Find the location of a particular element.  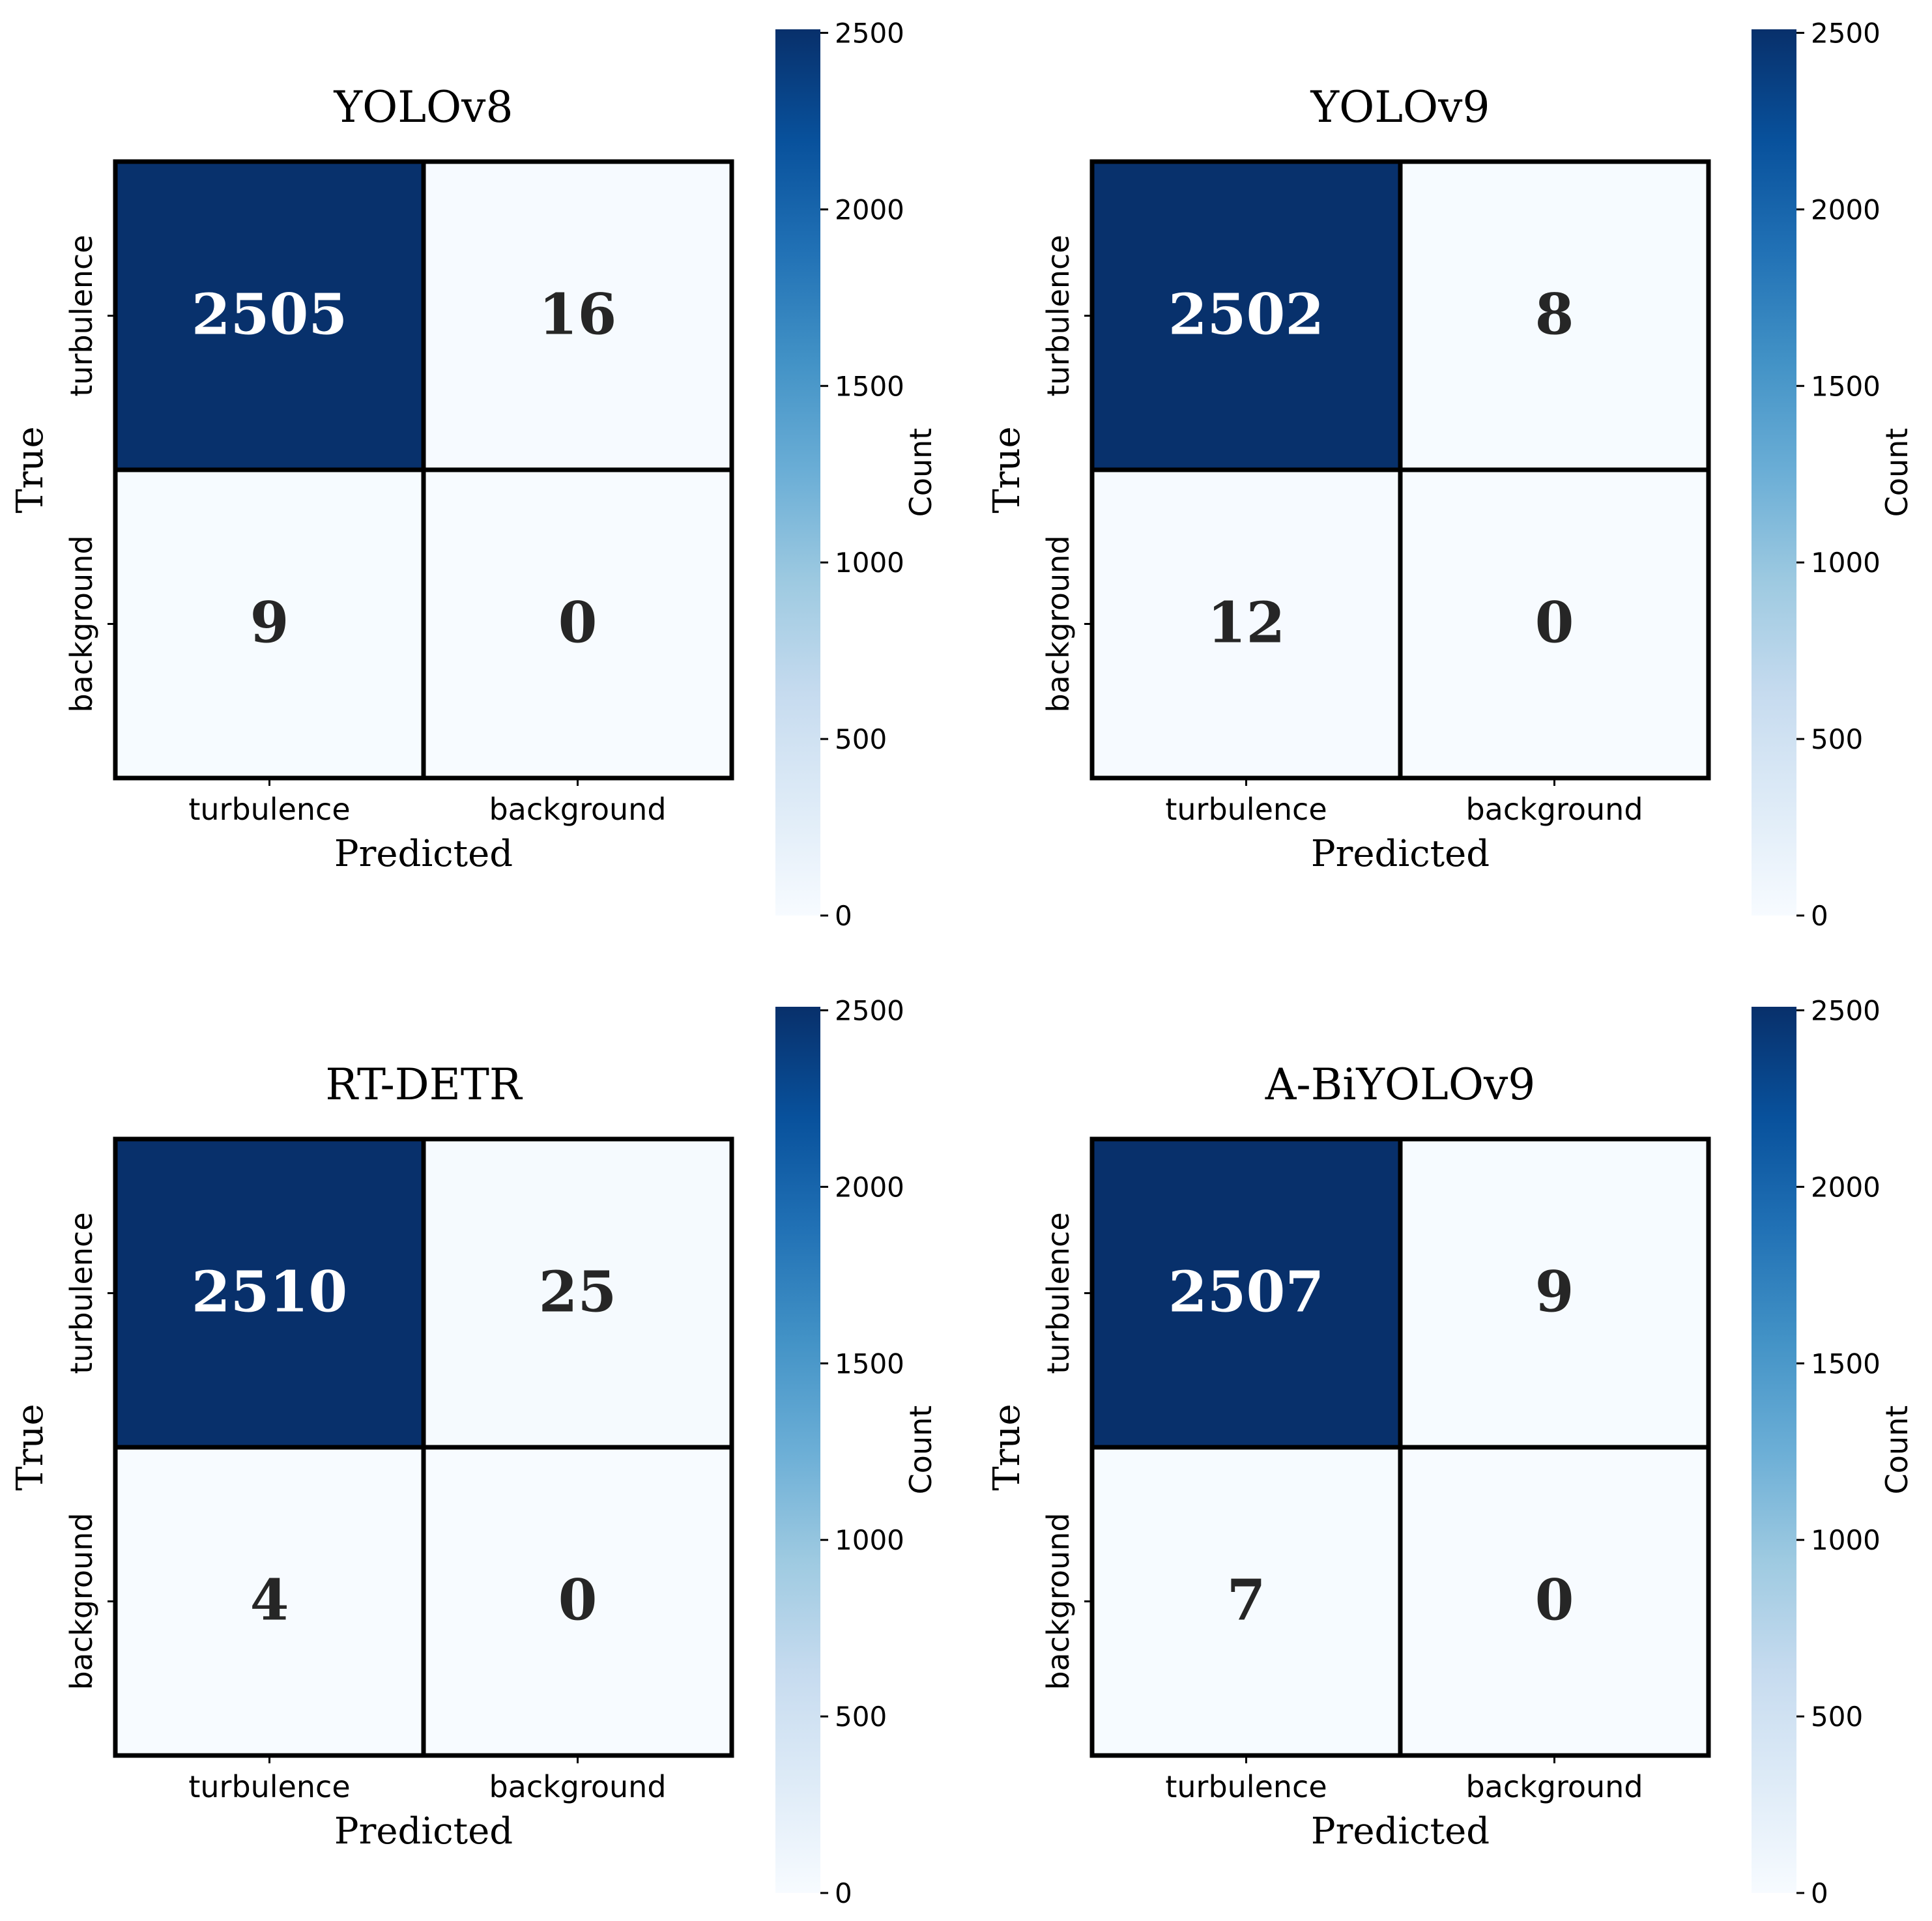

cell-value-label: 16 is located at coordinates (578, 315).